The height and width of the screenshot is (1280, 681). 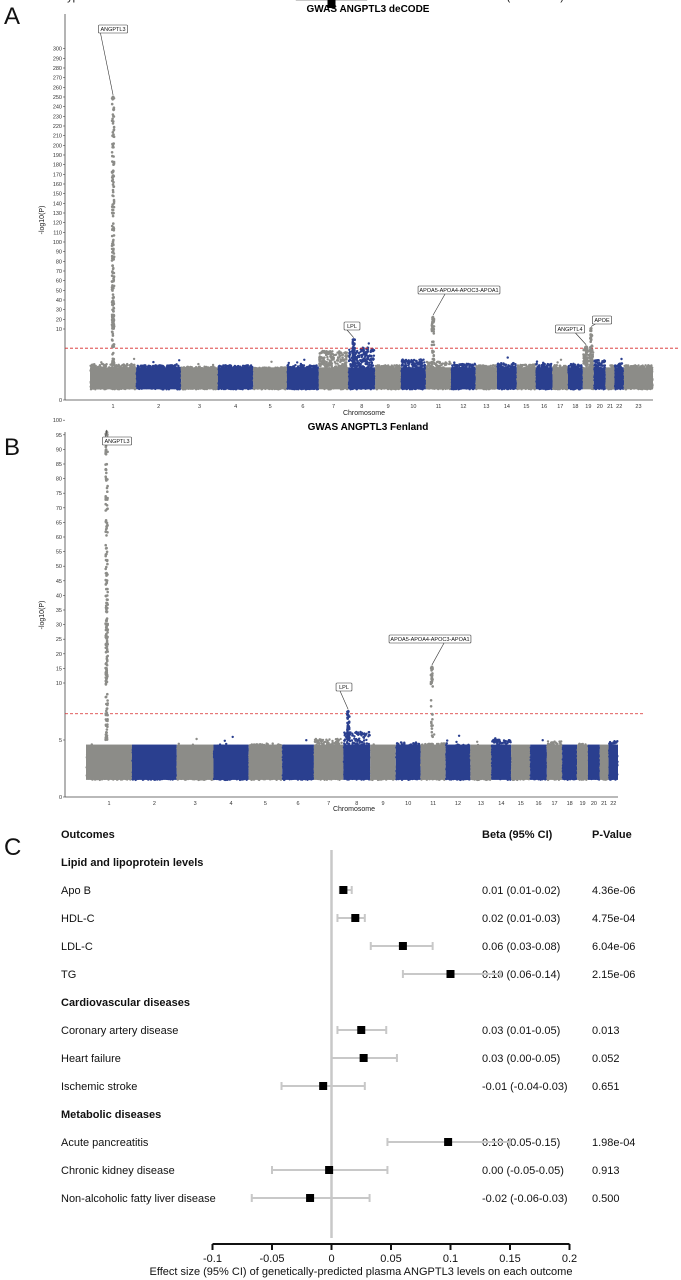 What do you see at coordinates (57, 233) in the screenshot?
I see `y-tick-label: 110` at bounding box center [57, 233].